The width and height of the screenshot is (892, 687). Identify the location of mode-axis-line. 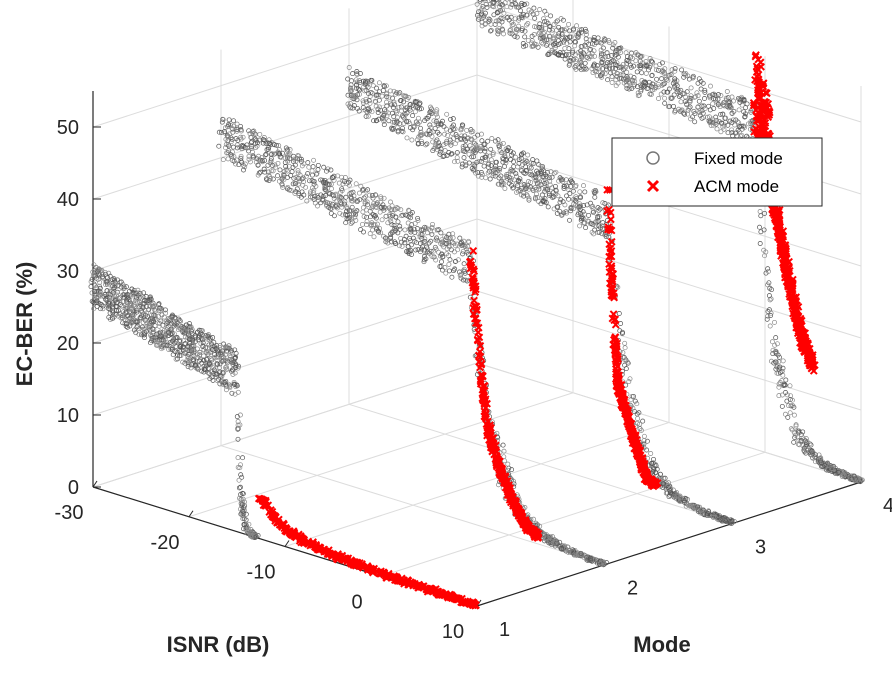
(669, 544).